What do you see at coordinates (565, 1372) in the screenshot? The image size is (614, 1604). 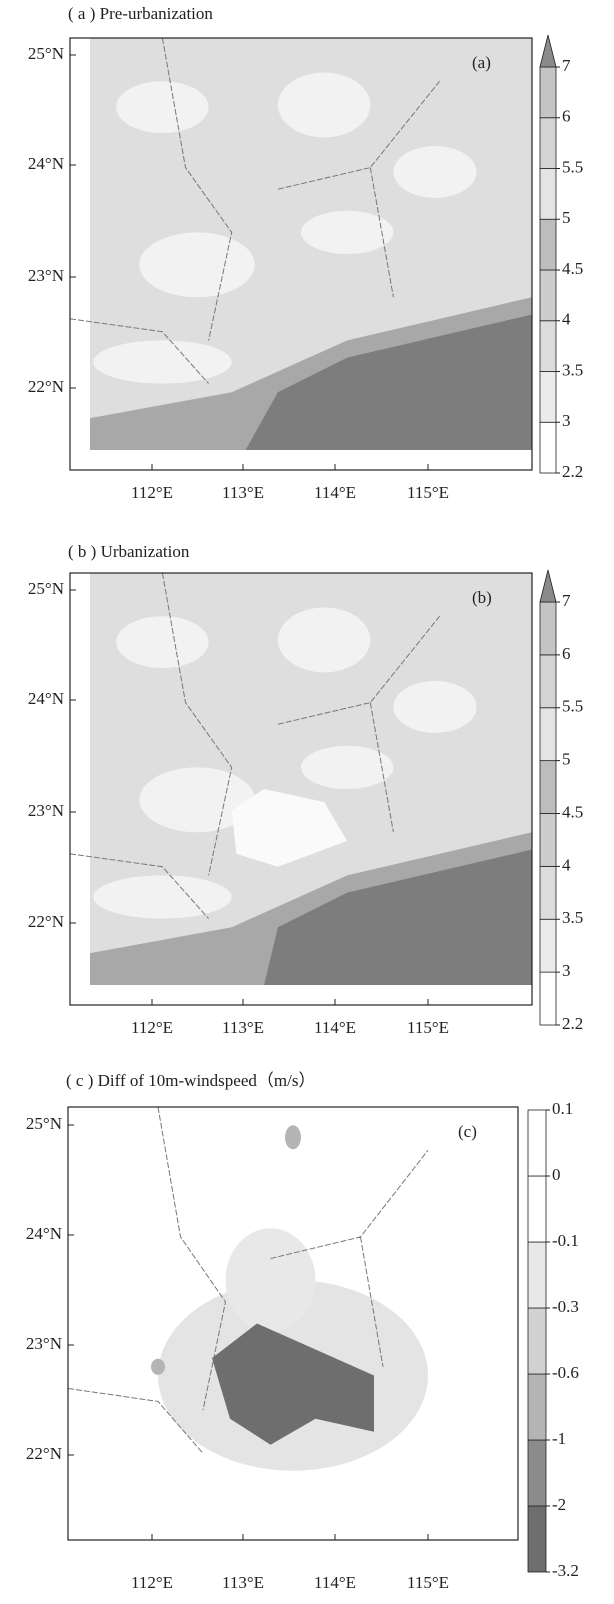 I see `colorbar-label: -0.6` at bounding box center [565, 1372].